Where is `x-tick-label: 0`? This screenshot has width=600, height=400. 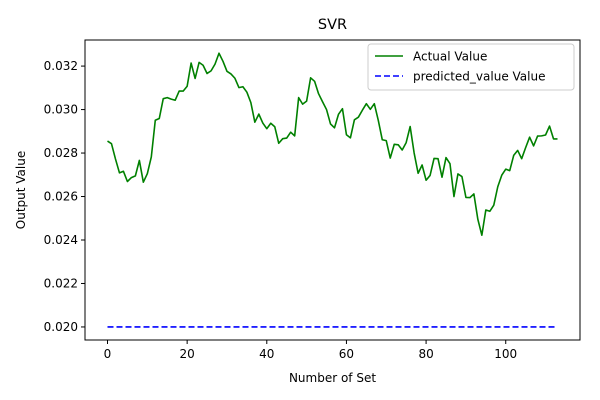 x-tick-label: 0 is located at coordinates (108, 354).